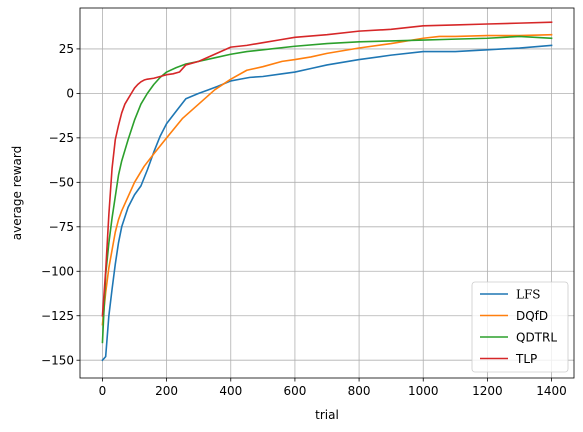  What do you see at coordinates (66, 49) in the screenshot?
I see `y-tick-label: 25` at bounding box center [66, 49].